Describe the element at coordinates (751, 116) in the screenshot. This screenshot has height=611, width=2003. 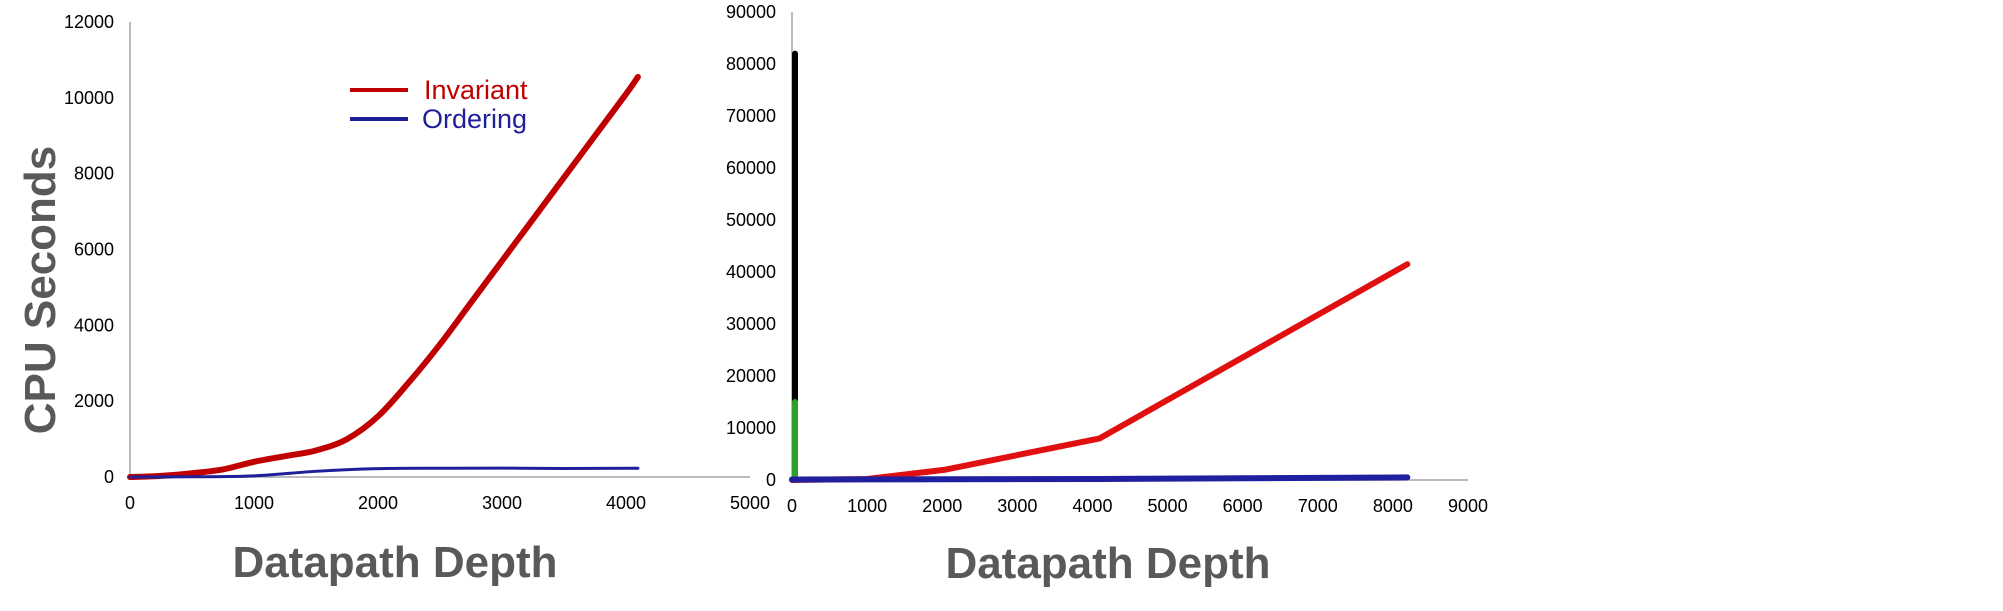
I see `y-tick-label: 70000` at that location.